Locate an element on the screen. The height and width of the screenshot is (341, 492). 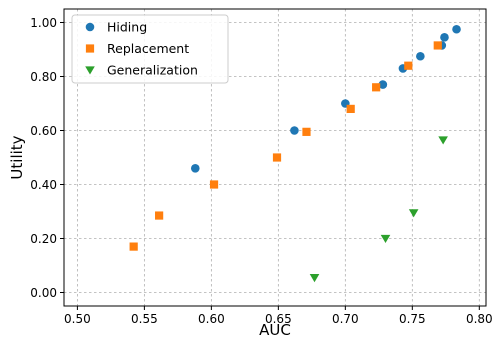
y-tick-label: 0.60 is located at coordinates (43, 131).